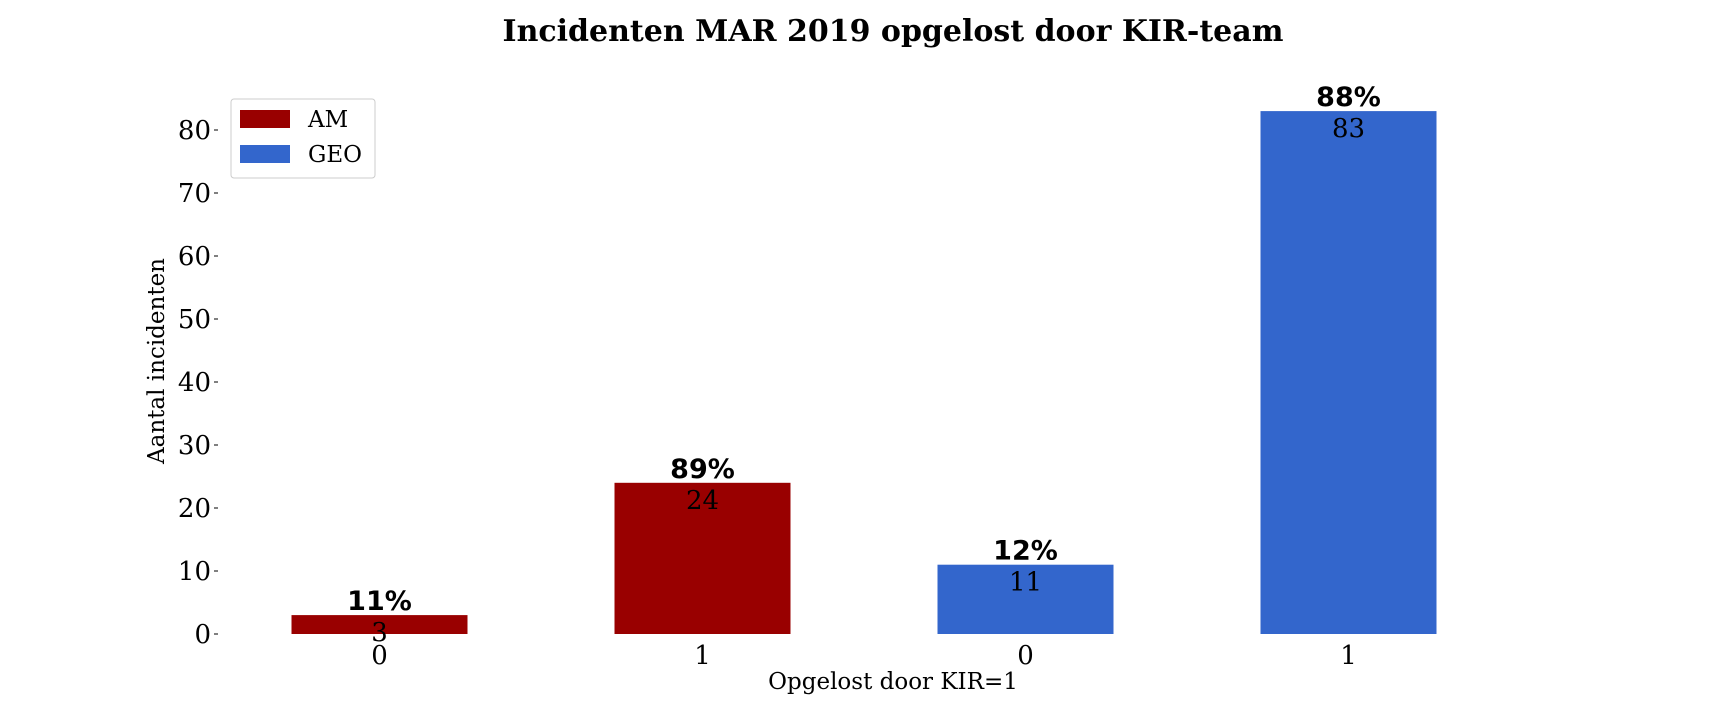  I want to click on legend-label-am: AM, so click(327, 120).